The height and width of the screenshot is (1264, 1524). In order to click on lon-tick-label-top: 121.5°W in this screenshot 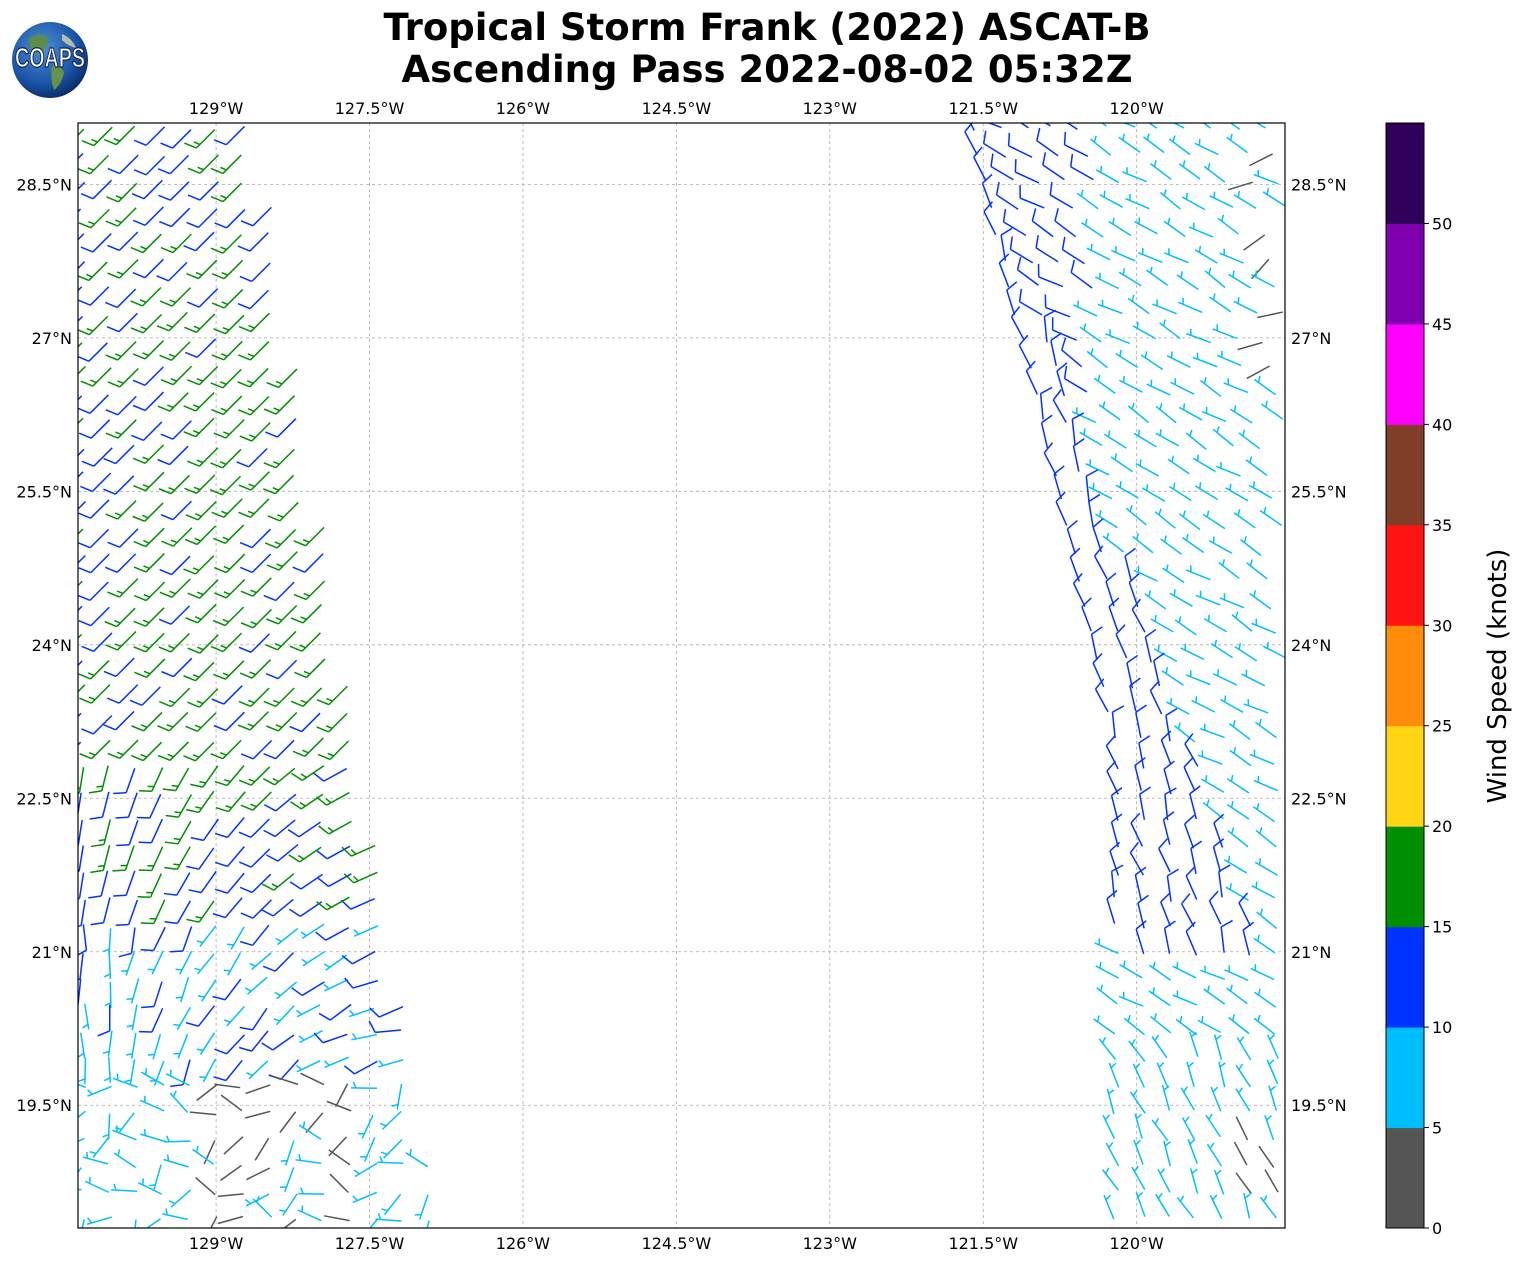, I will do `click(983, 108)`.